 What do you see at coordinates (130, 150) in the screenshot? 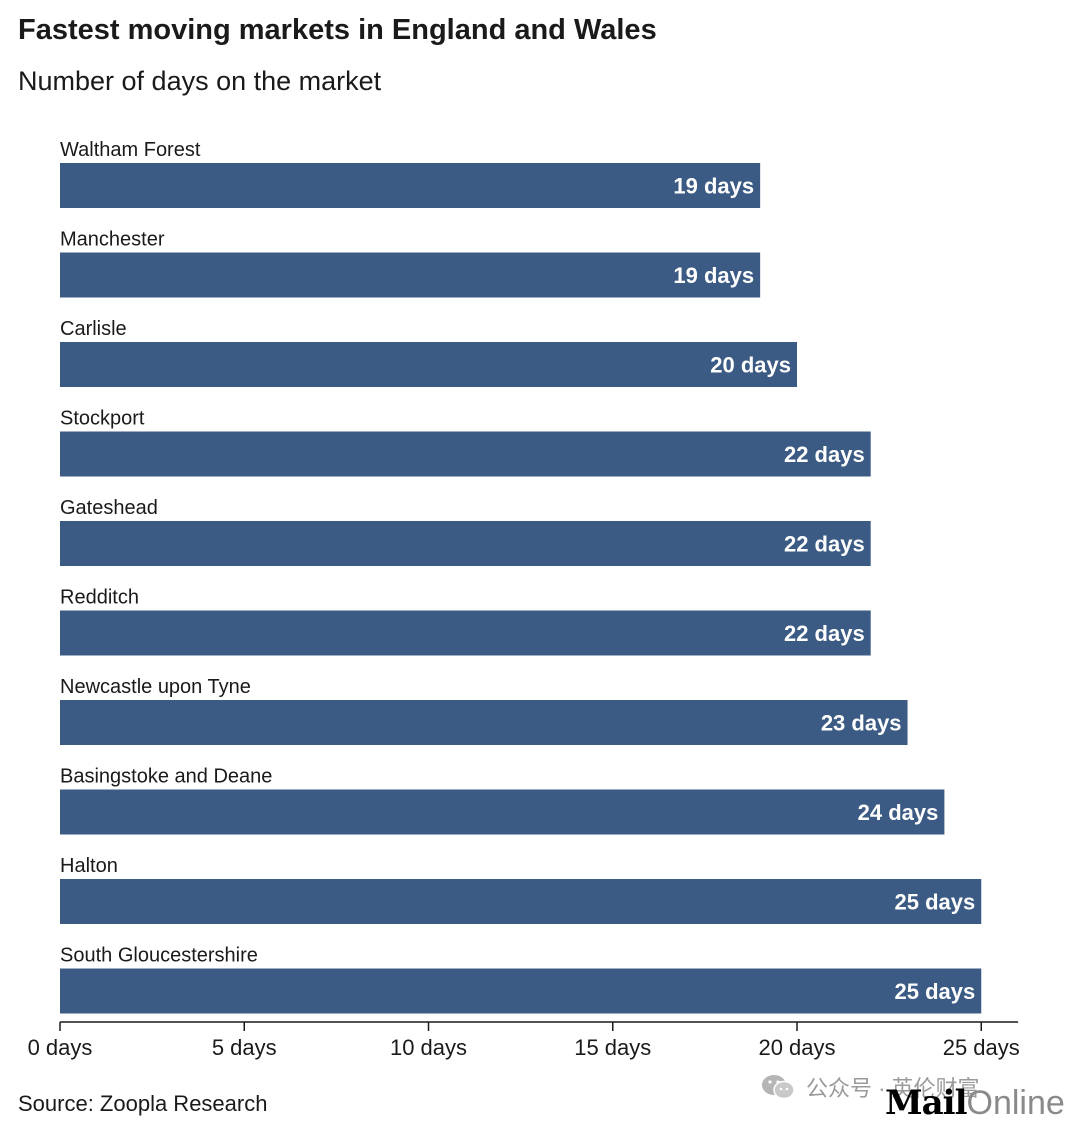
I see `category-label: Waltham Forest` at bounding box center [130, 150].